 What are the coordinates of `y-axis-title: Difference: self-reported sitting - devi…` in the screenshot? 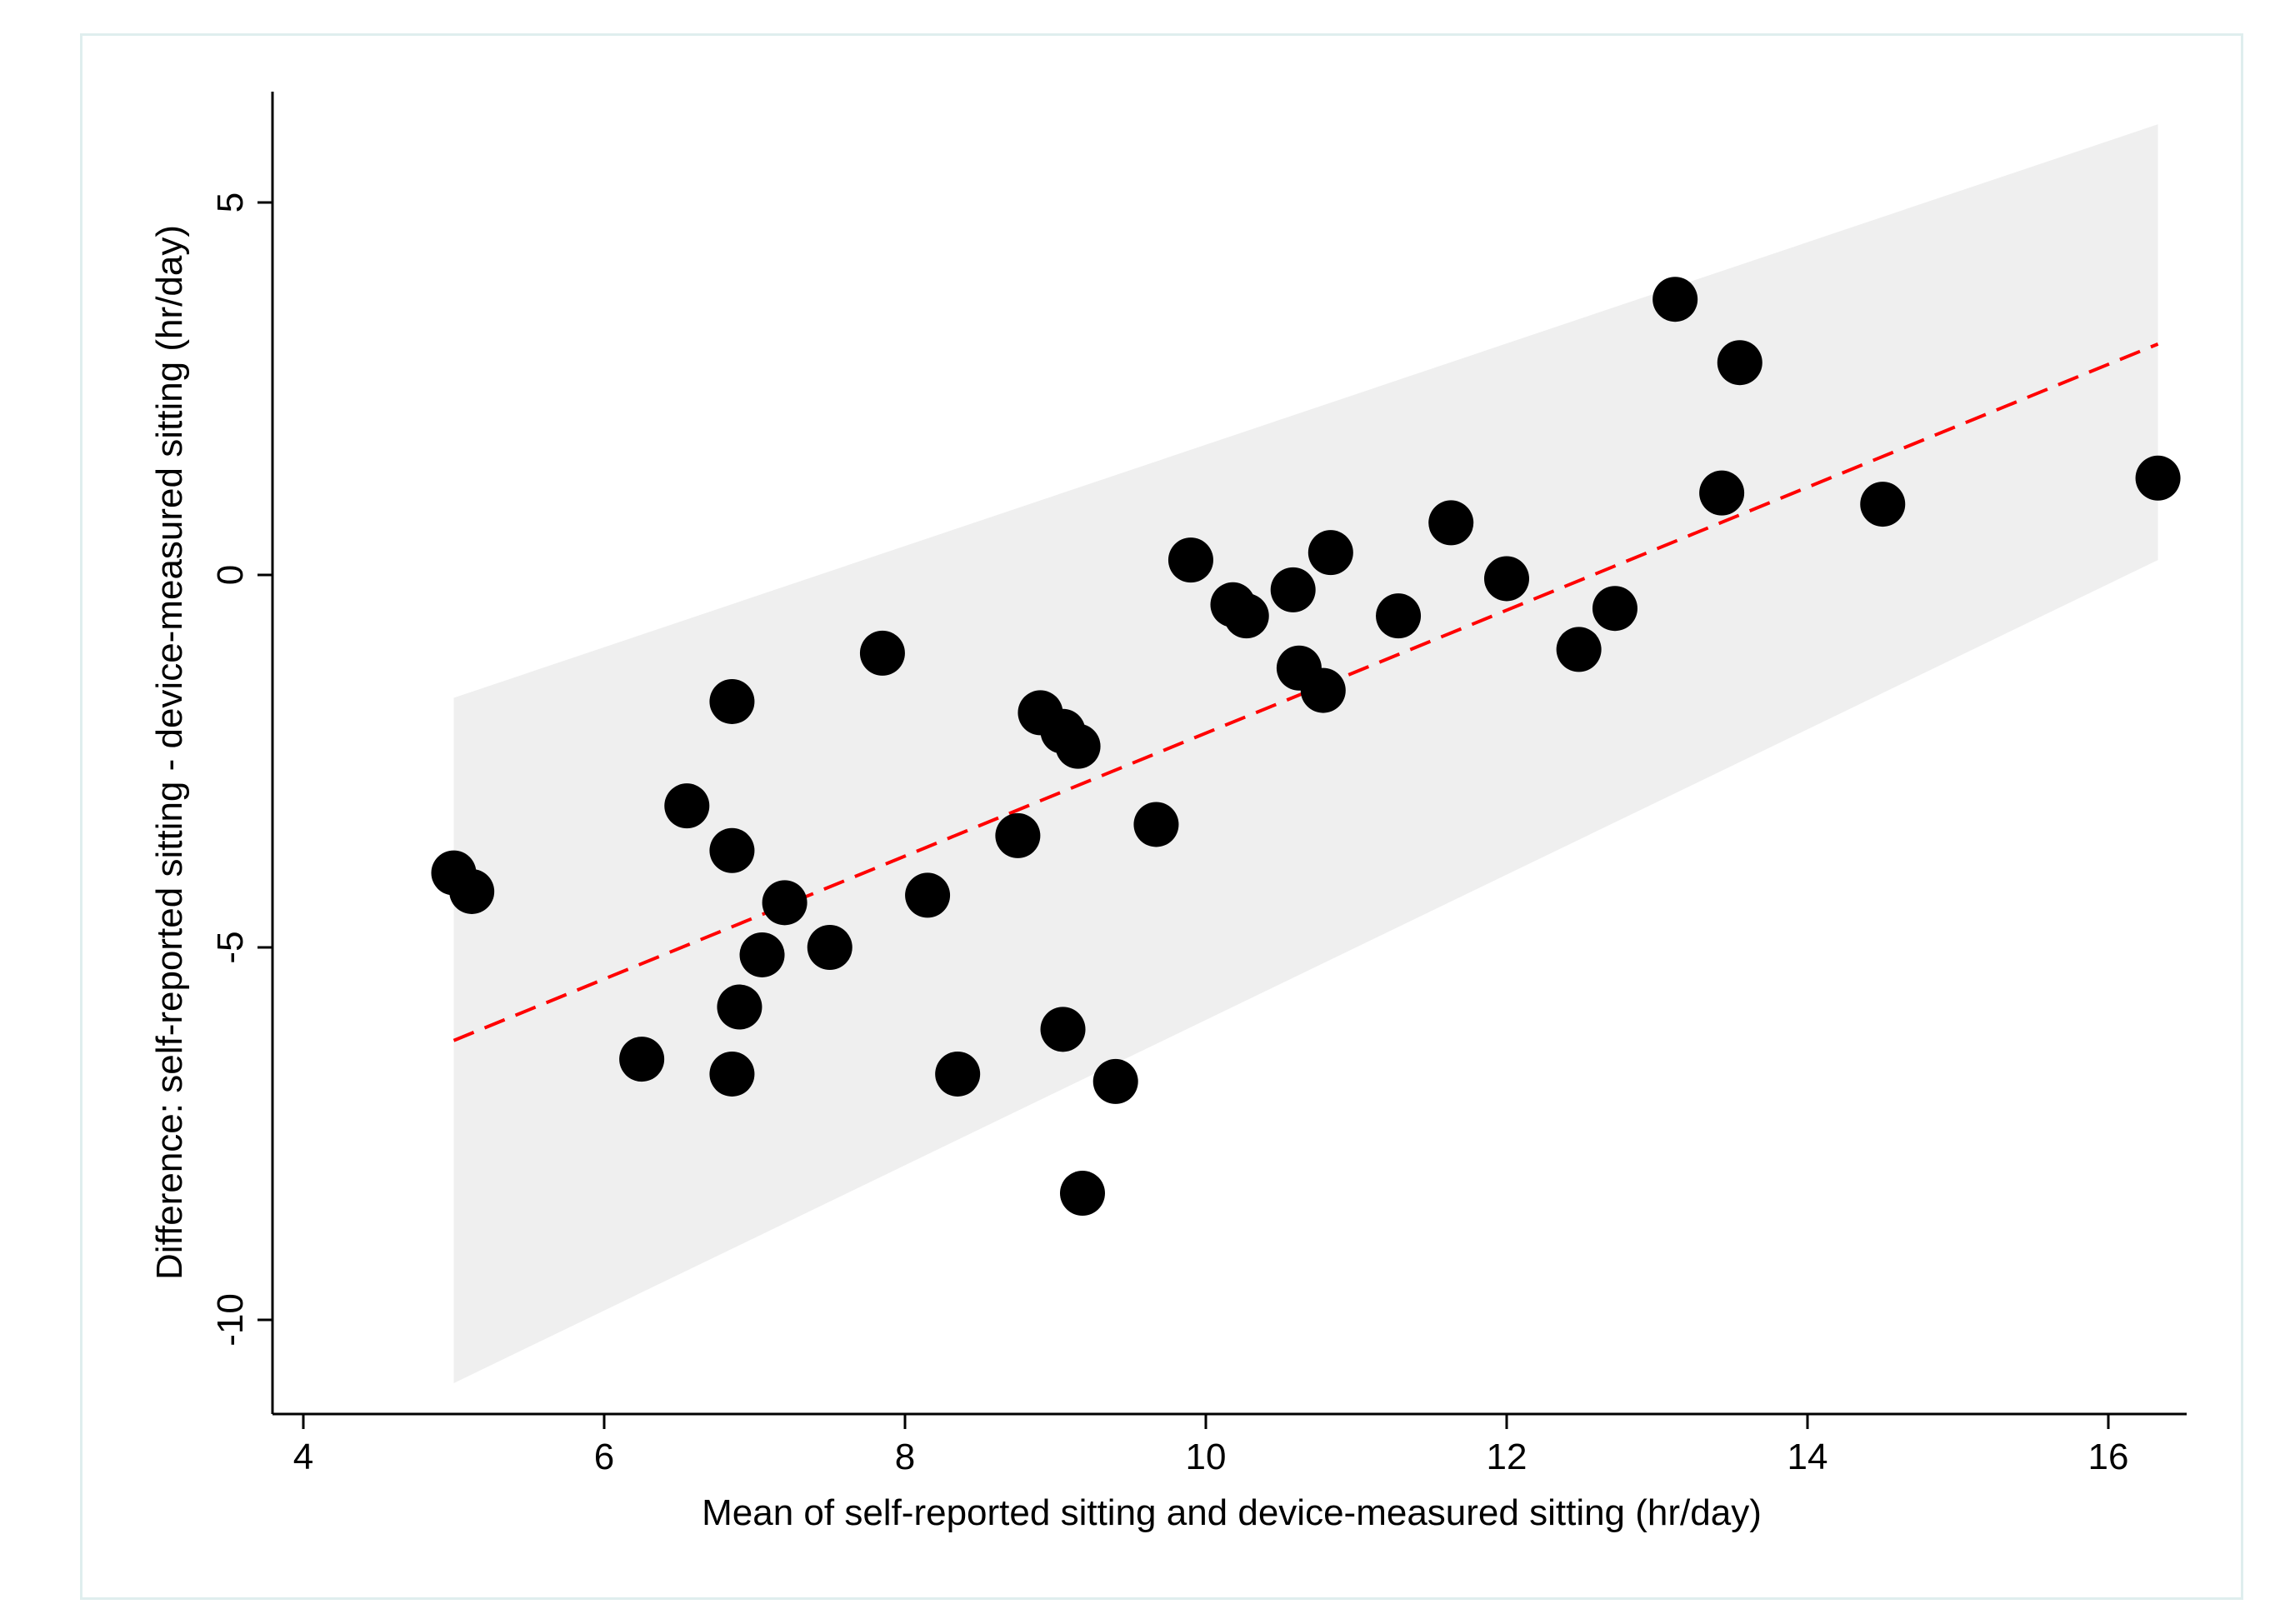 It's located at (169, 752).